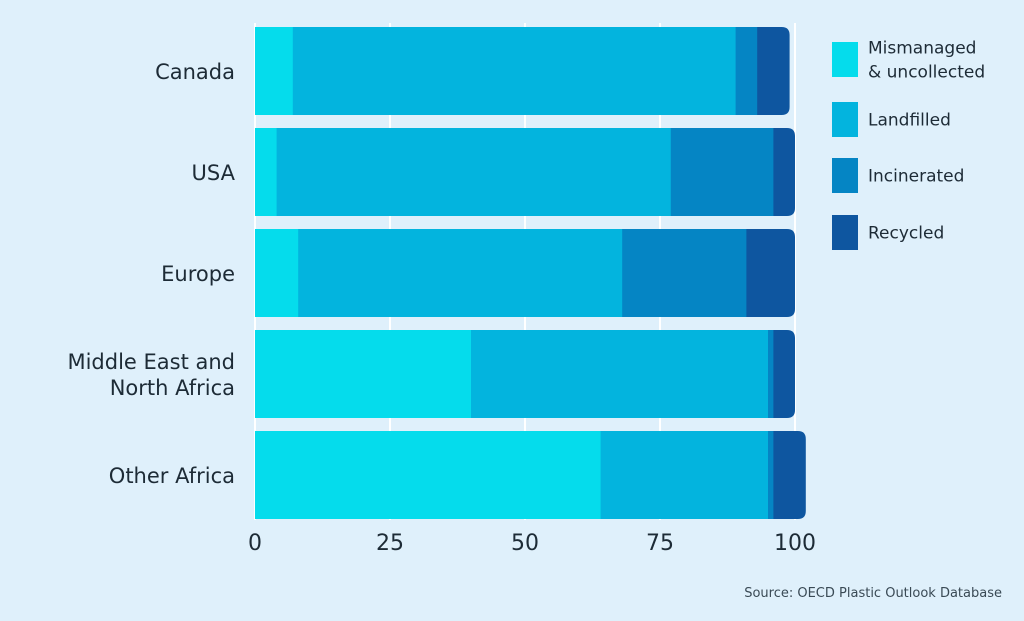  What do you see at coordinates (916, 177) in the screenshot?
I see `legend-label: Incinerated` at bounding box center [916, 177].